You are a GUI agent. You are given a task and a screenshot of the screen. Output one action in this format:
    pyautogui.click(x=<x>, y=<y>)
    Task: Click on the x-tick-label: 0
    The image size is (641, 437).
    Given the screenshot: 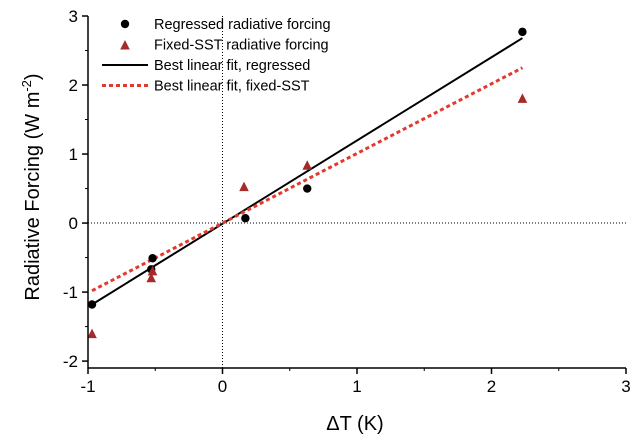 What is the action you would take?
    pyautogui.click(x=222, y=386)
    